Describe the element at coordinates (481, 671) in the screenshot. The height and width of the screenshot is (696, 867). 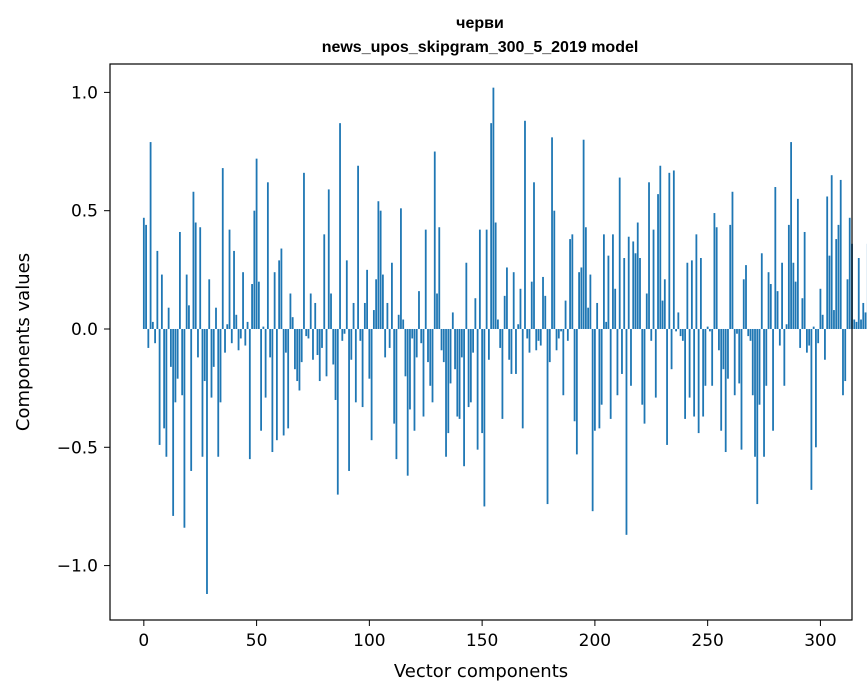
I see `x-axis-label: Vector components` at that location.